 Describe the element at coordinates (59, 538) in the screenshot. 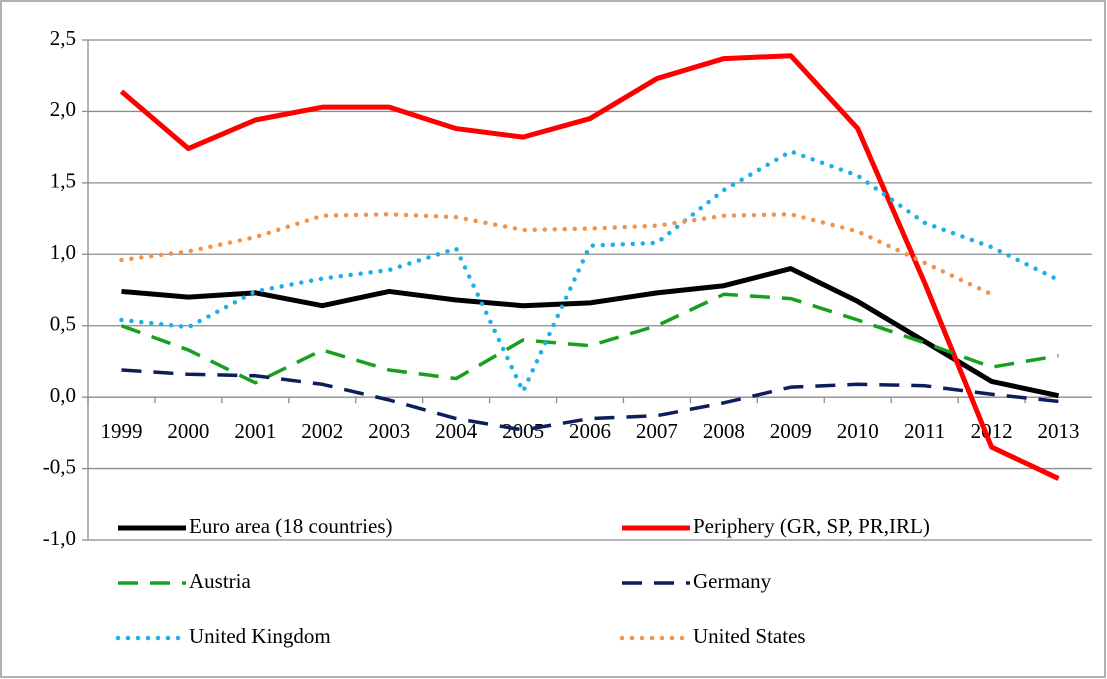

I see `y-tick-label: -1,0` at that location.